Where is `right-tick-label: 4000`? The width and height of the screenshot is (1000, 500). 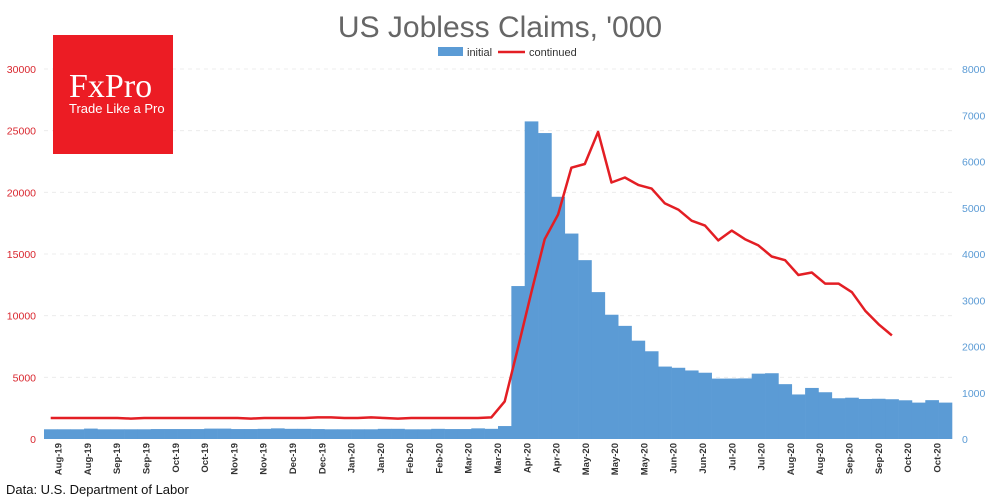
right-tick-label: 4000 is located at coordinates (974, 255).